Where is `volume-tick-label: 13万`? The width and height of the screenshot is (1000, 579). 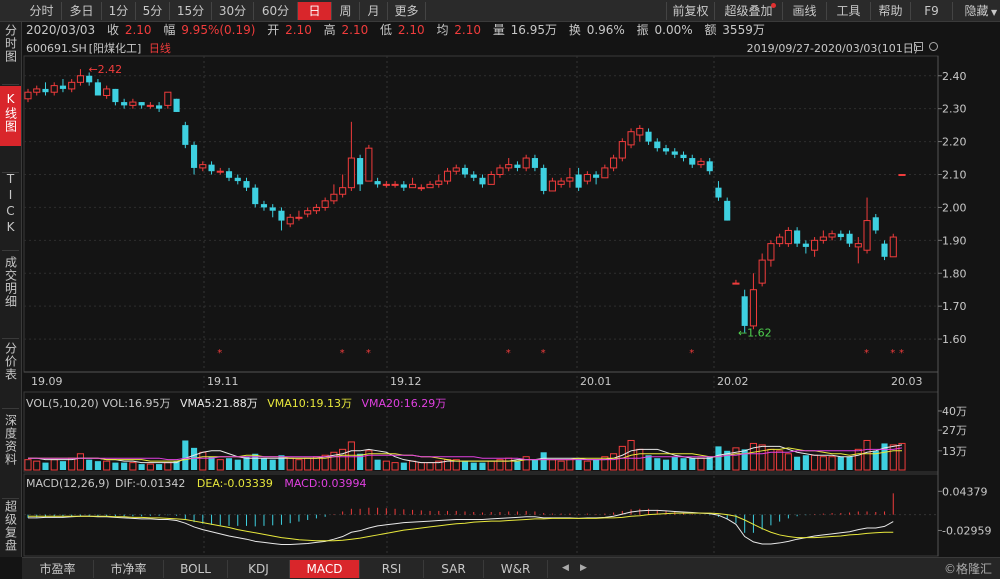
volume-tick-label: 13万 is located at coordinates (954, 451).